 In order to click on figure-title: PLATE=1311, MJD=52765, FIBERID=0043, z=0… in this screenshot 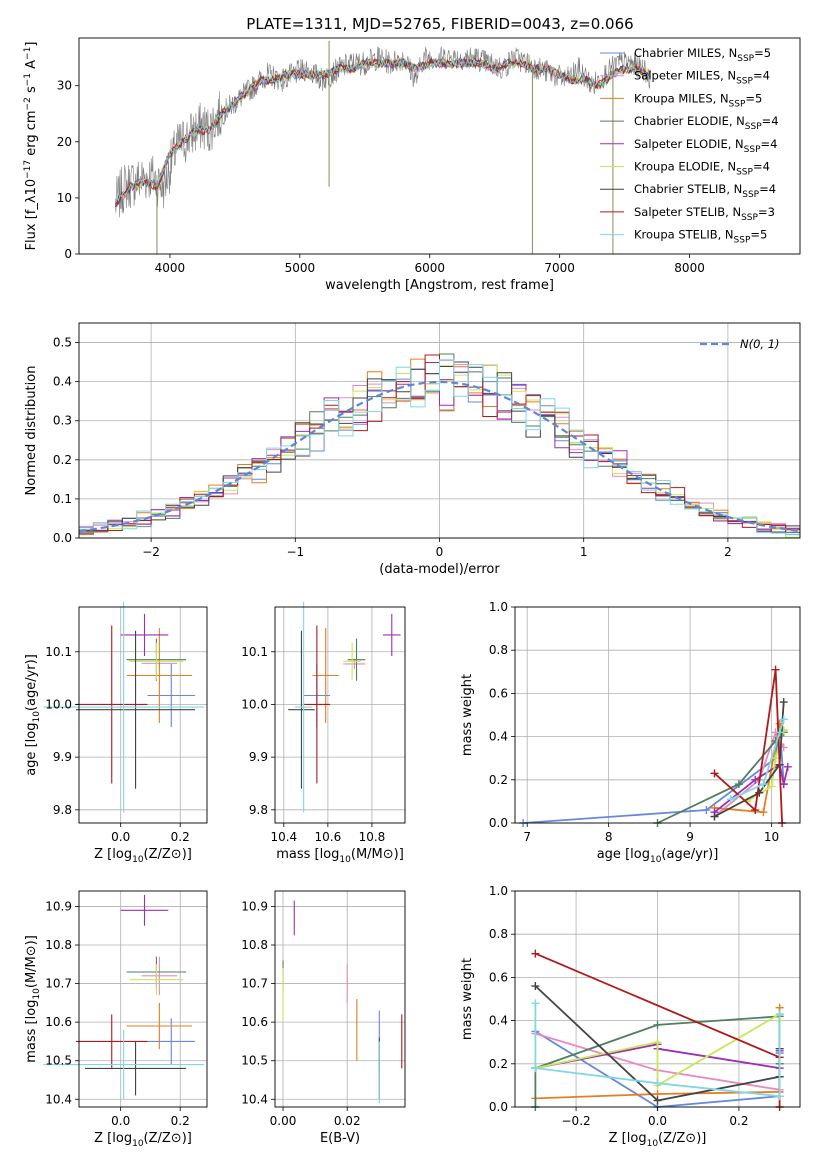, I will do `click(439, 24)`.